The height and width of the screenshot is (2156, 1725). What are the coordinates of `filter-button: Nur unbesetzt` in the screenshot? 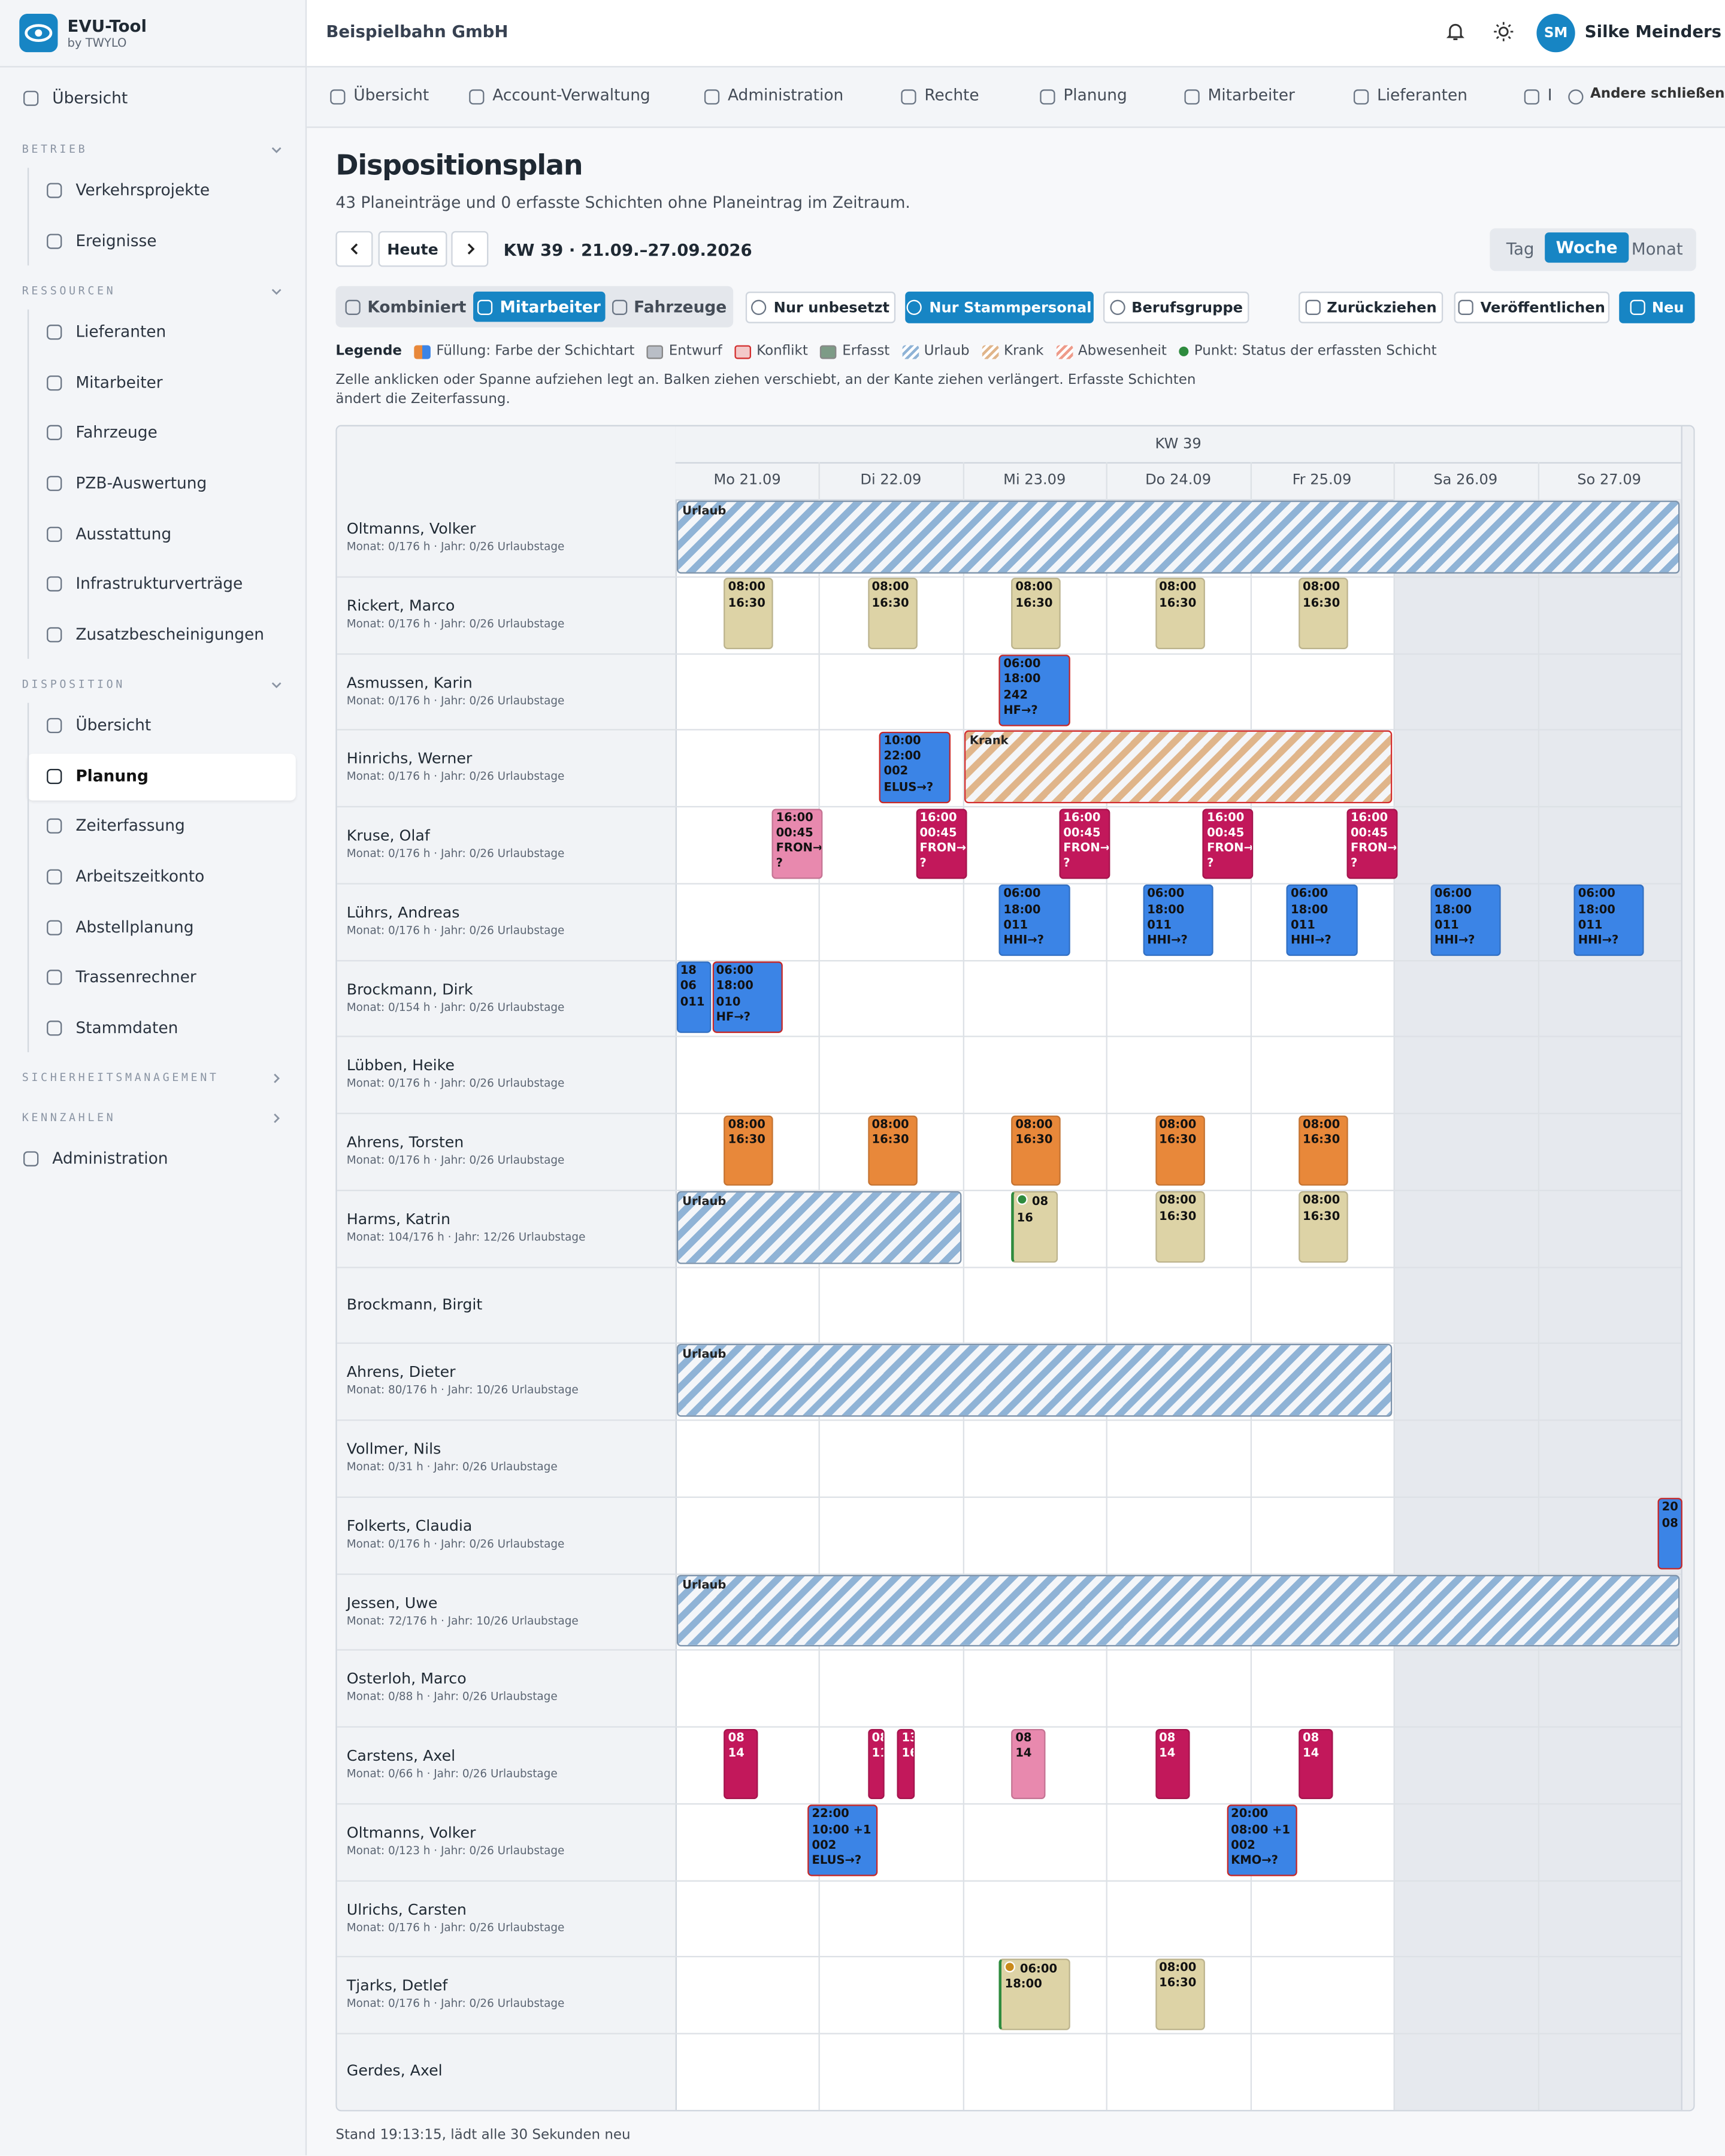 It's located at (820, 307).